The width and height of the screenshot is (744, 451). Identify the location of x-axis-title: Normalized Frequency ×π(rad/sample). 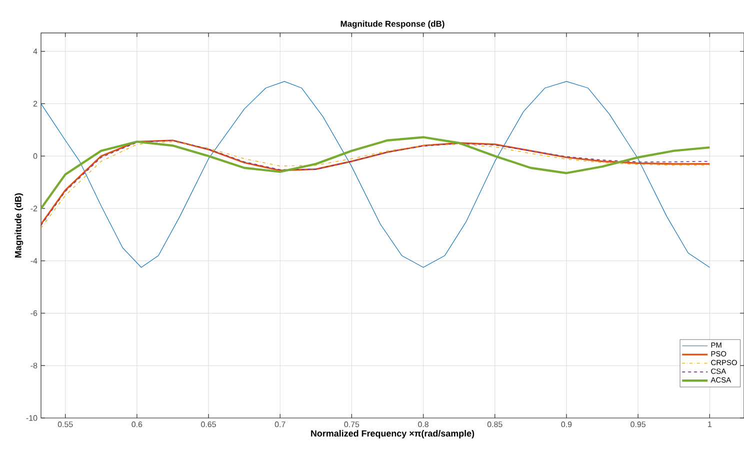
(392, 434).